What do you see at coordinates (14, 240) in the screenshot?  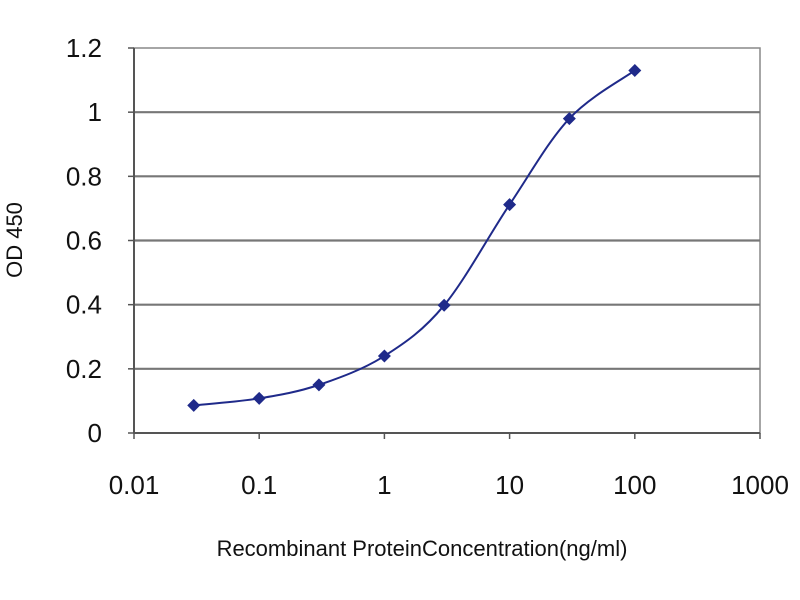 I see `y-axis-title: OD 450` at bounding box center [14, 240].